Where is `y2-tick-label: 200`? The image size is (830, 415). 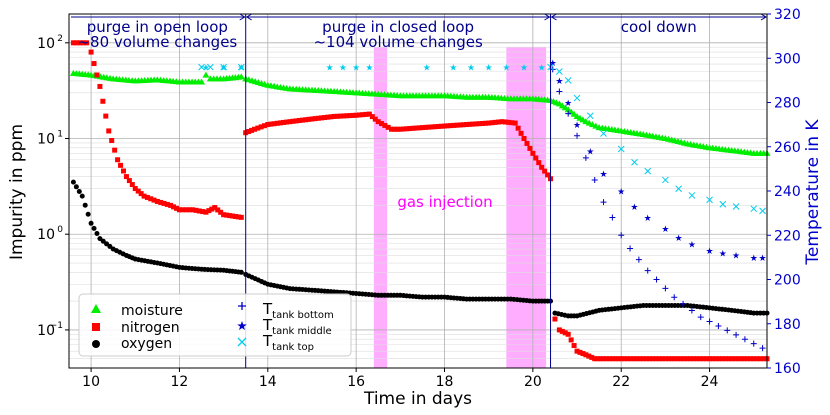
y2-tick-label: 200 is located at coordinates (787, 281).